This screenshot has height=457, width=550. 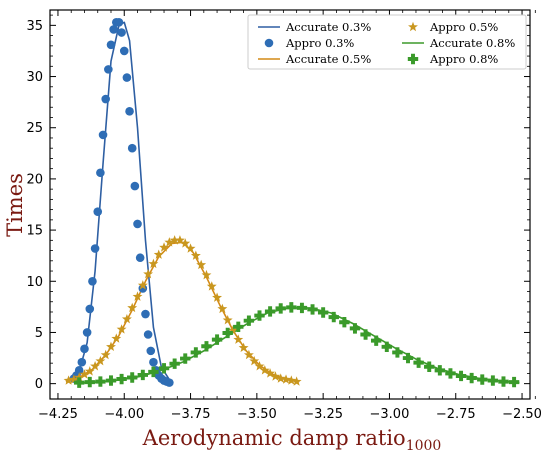 I want to click on legend-label: Appro 0.8%, so click(x=463, y=59).